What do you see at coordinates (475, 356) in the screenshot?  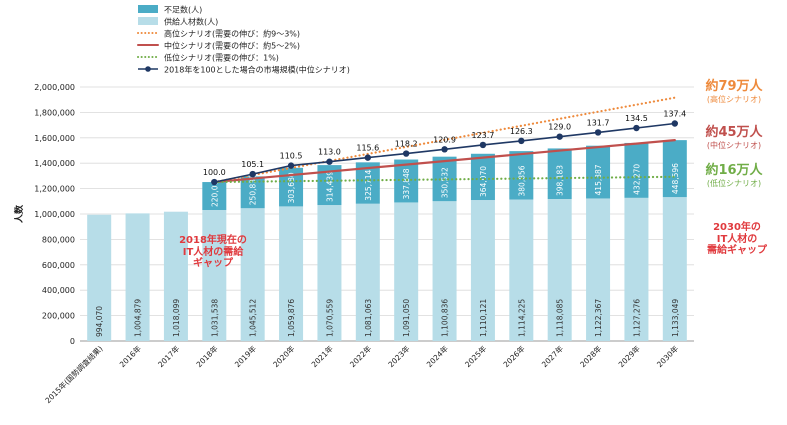 I see `x-tick-label: 2025年` at bounding box center [475, 356].